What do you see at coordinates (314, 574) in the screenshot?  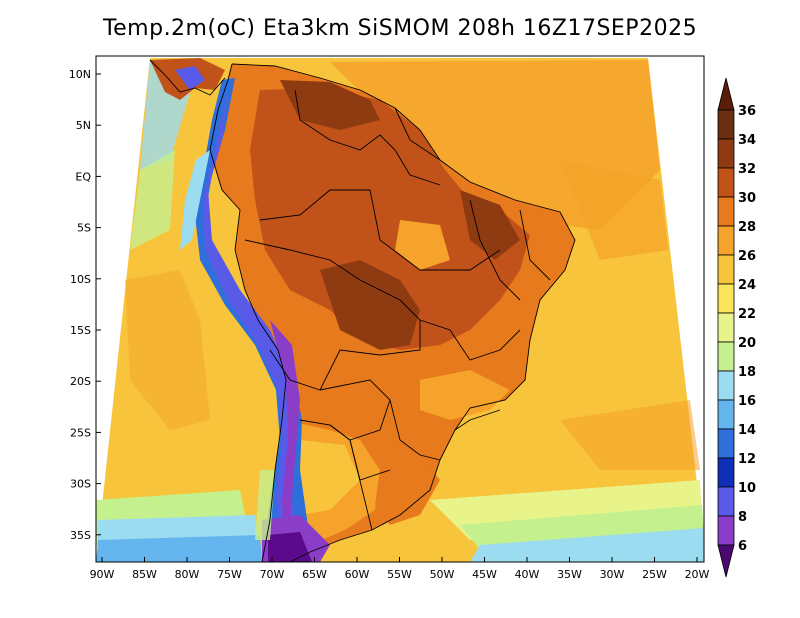 I see `lon-tick-label: 65W` at bounding box center [314, 574].